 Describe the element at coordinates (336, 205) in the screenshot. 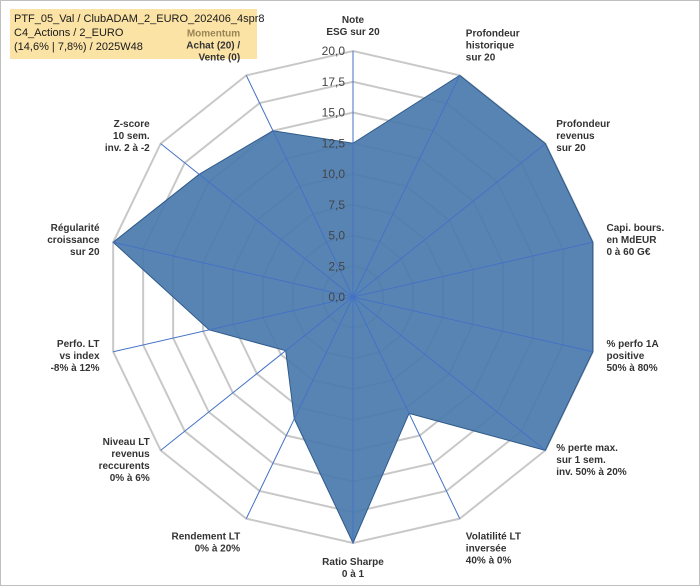

I see `tick-label: 7,5` at that location.